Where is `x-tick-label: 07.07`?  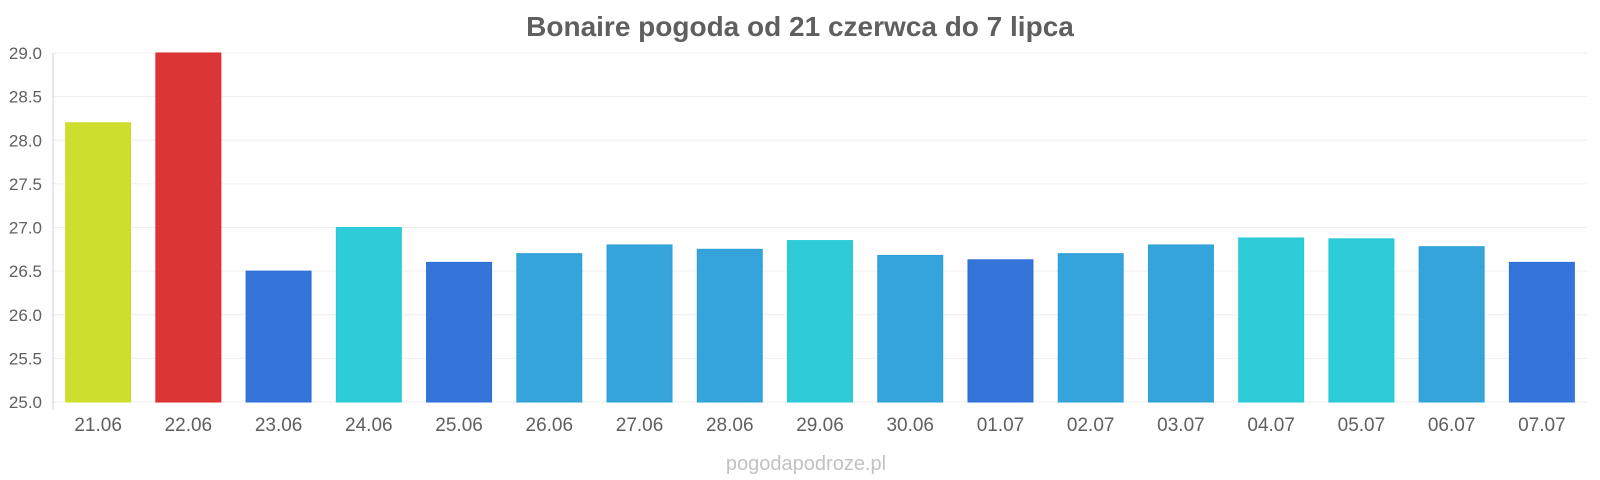
x-tick-label: 07.07 is located at coordinates (1542, 425).